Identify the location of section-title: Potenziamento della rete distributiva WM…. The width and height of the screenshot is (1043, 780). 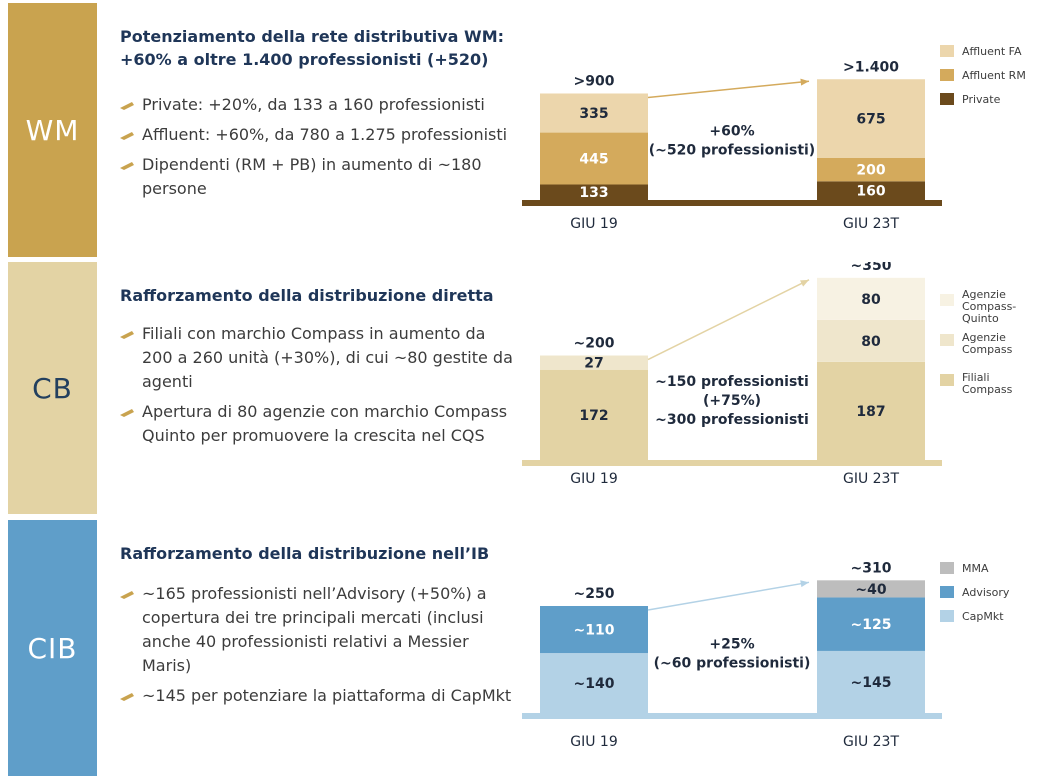
(312, 48).